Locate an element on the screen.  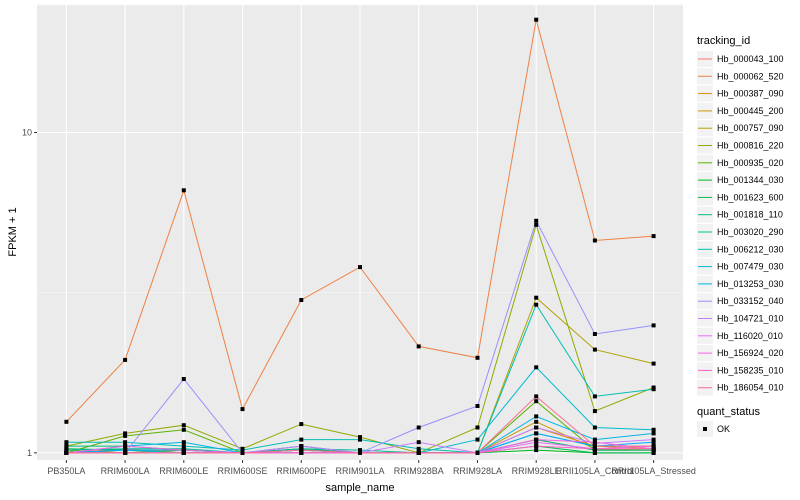
x-tick-label: RRIM928LA is located at coordinates (477, 471).